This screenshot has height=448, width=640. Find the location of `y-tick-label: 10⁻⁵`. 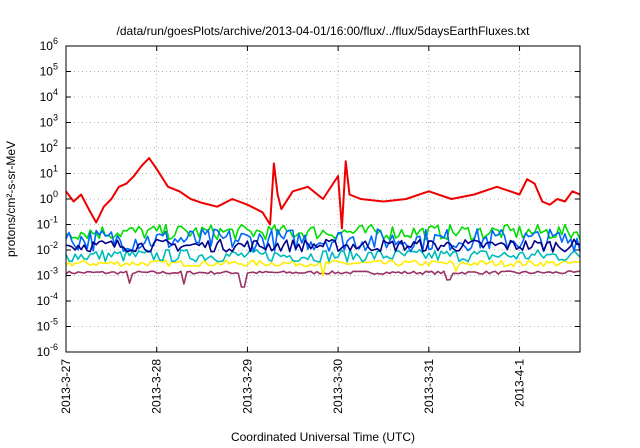

y-tick-label: 10⁻⁵ is located at coordinates (47, 325).